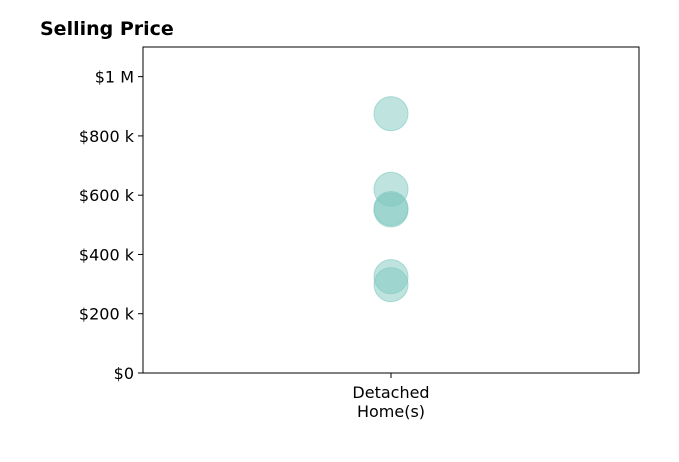 The width and height of the screenshot is (679, 462). Describe the element at coordinates (111, 225) in the screenshot. I see `y-axis: $0 $200 k $400 k $600 k $800 k $1 M` at that location.